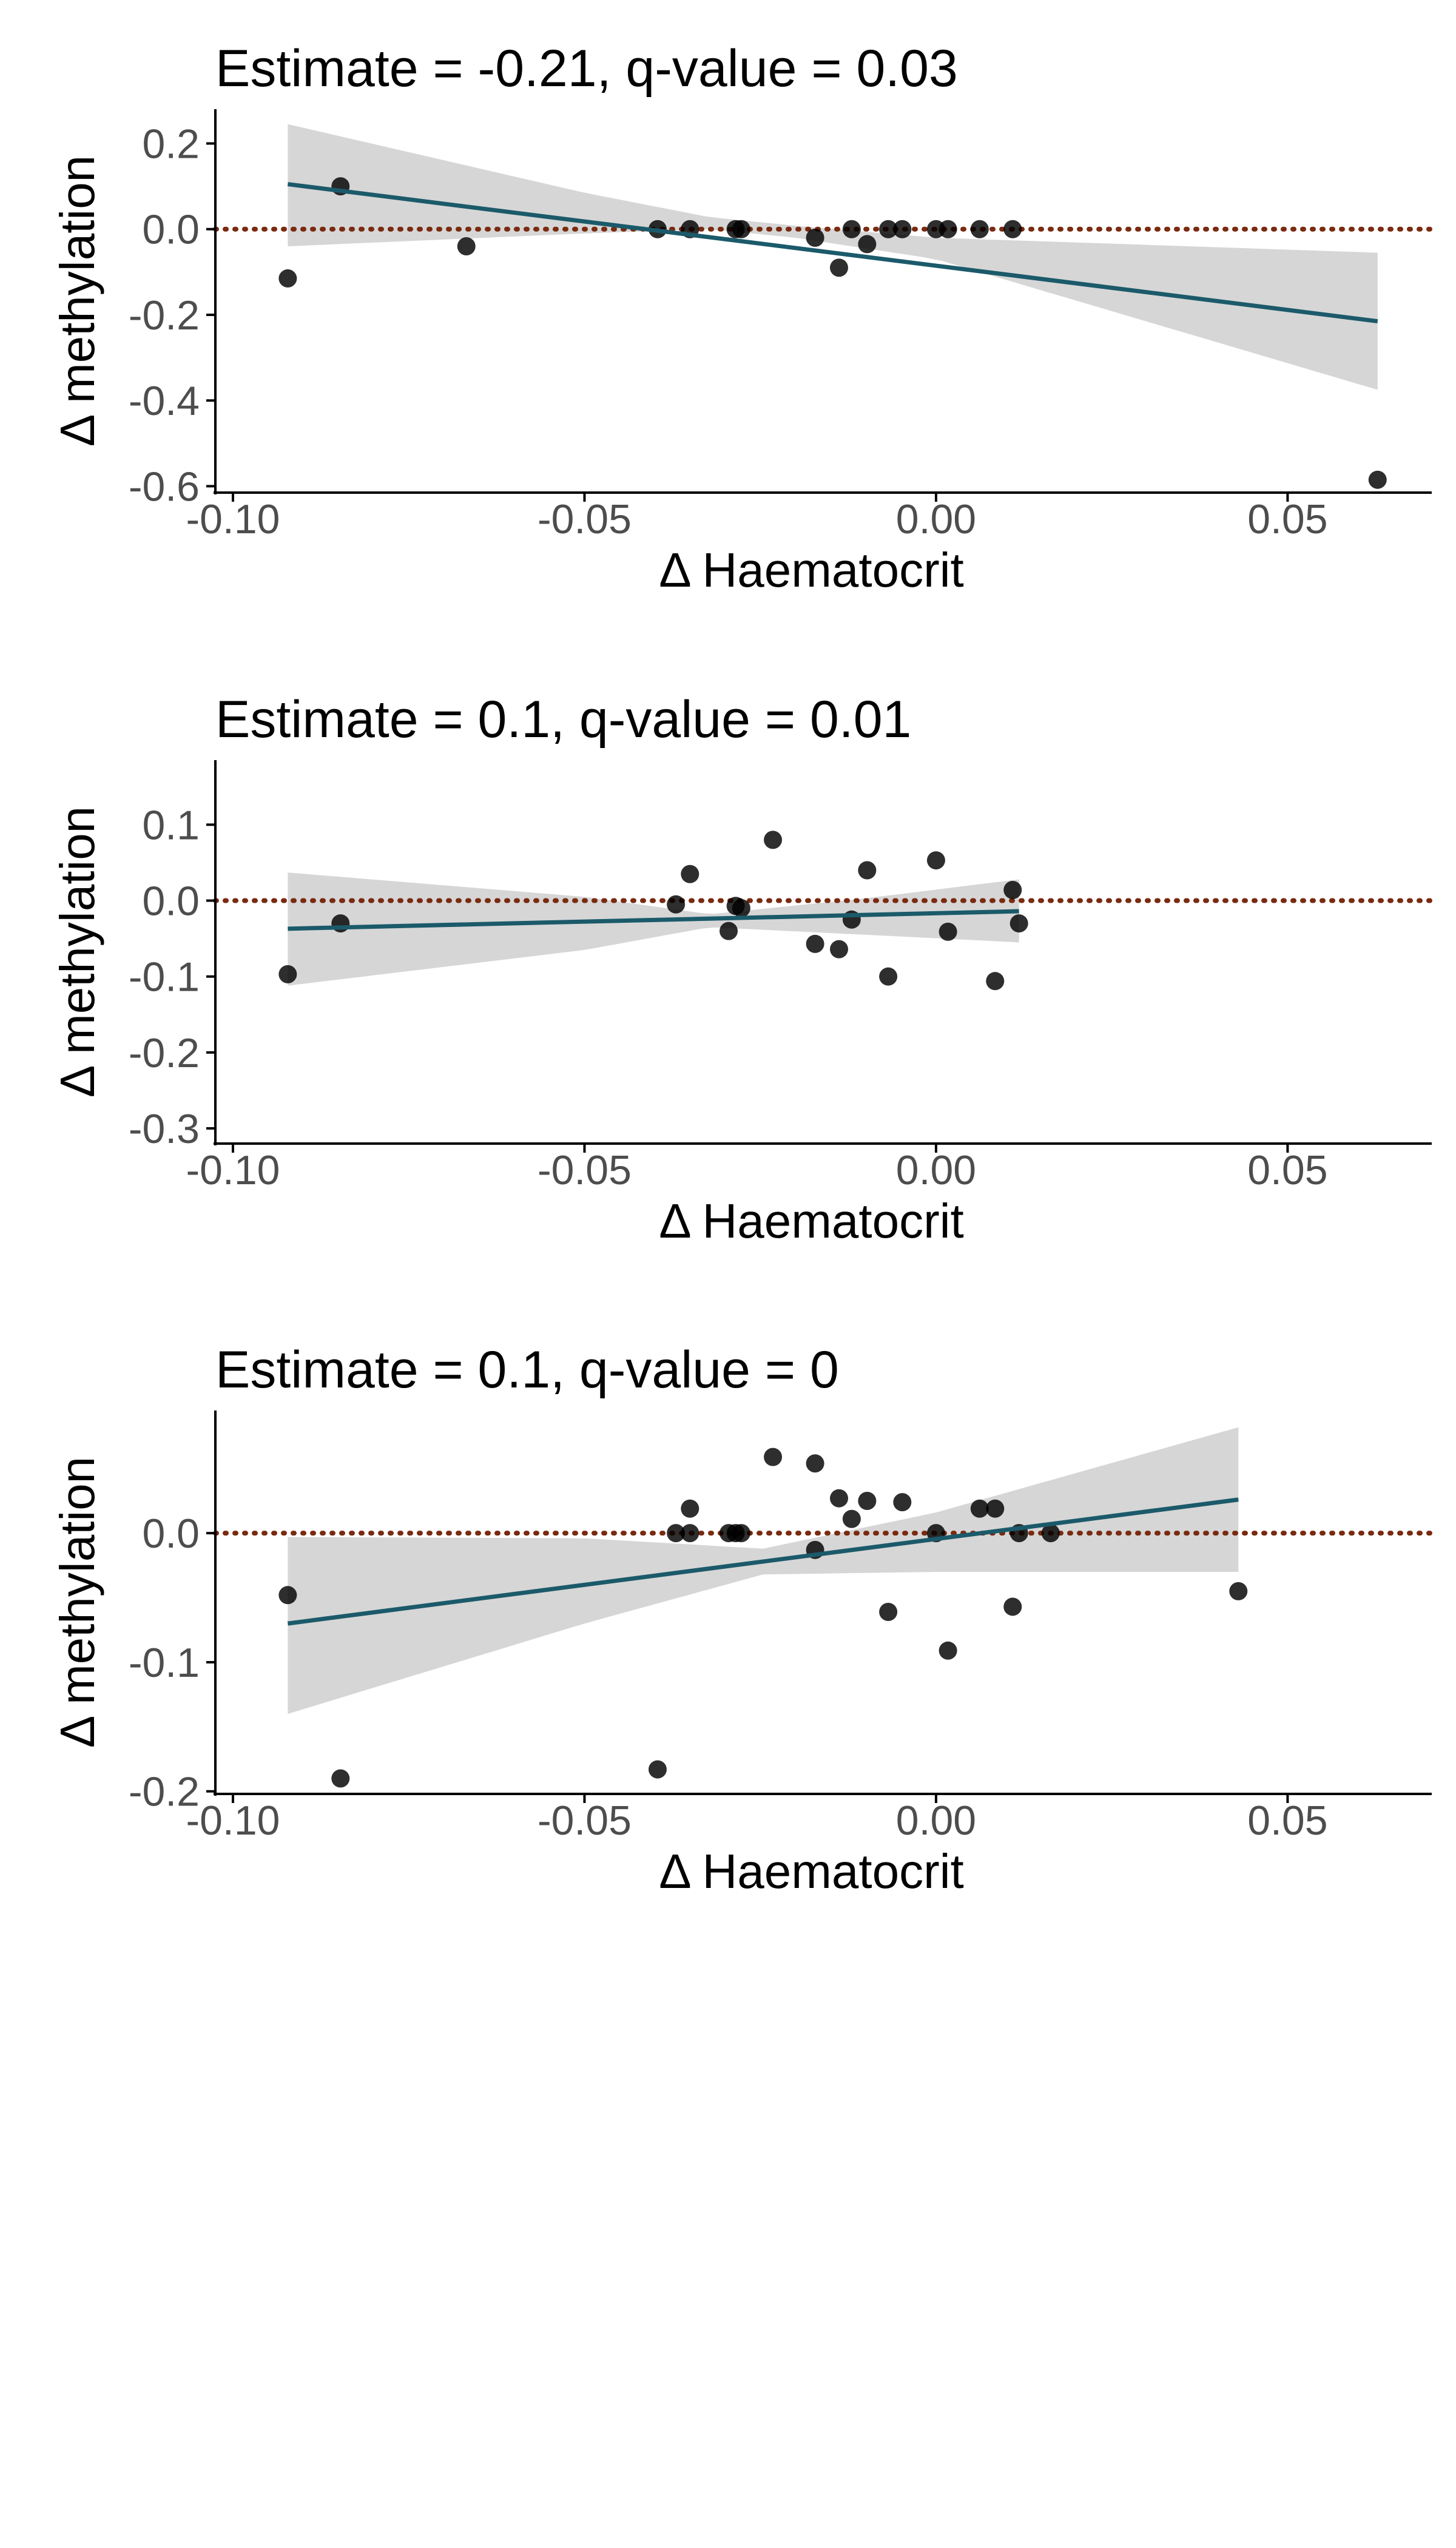 The image size is (1456, 2548). I want to click on chart-title: Estimate = 0.1, q-value = 0.01, so click(563, 719).